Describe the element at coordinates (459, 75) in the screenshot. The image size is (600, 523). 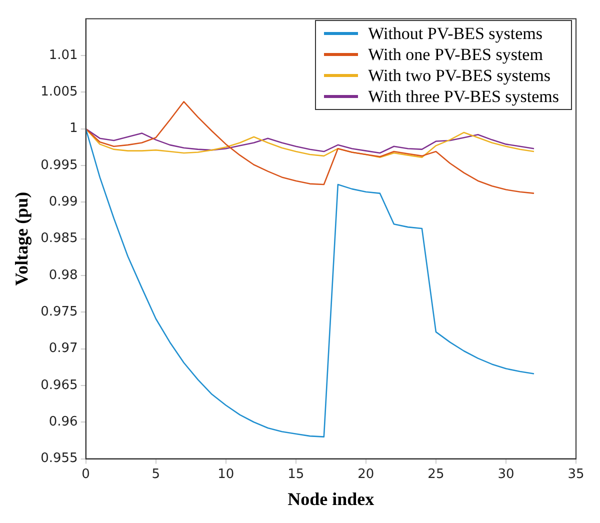
I see `legend-label: With two PV-BES systems` at that location.